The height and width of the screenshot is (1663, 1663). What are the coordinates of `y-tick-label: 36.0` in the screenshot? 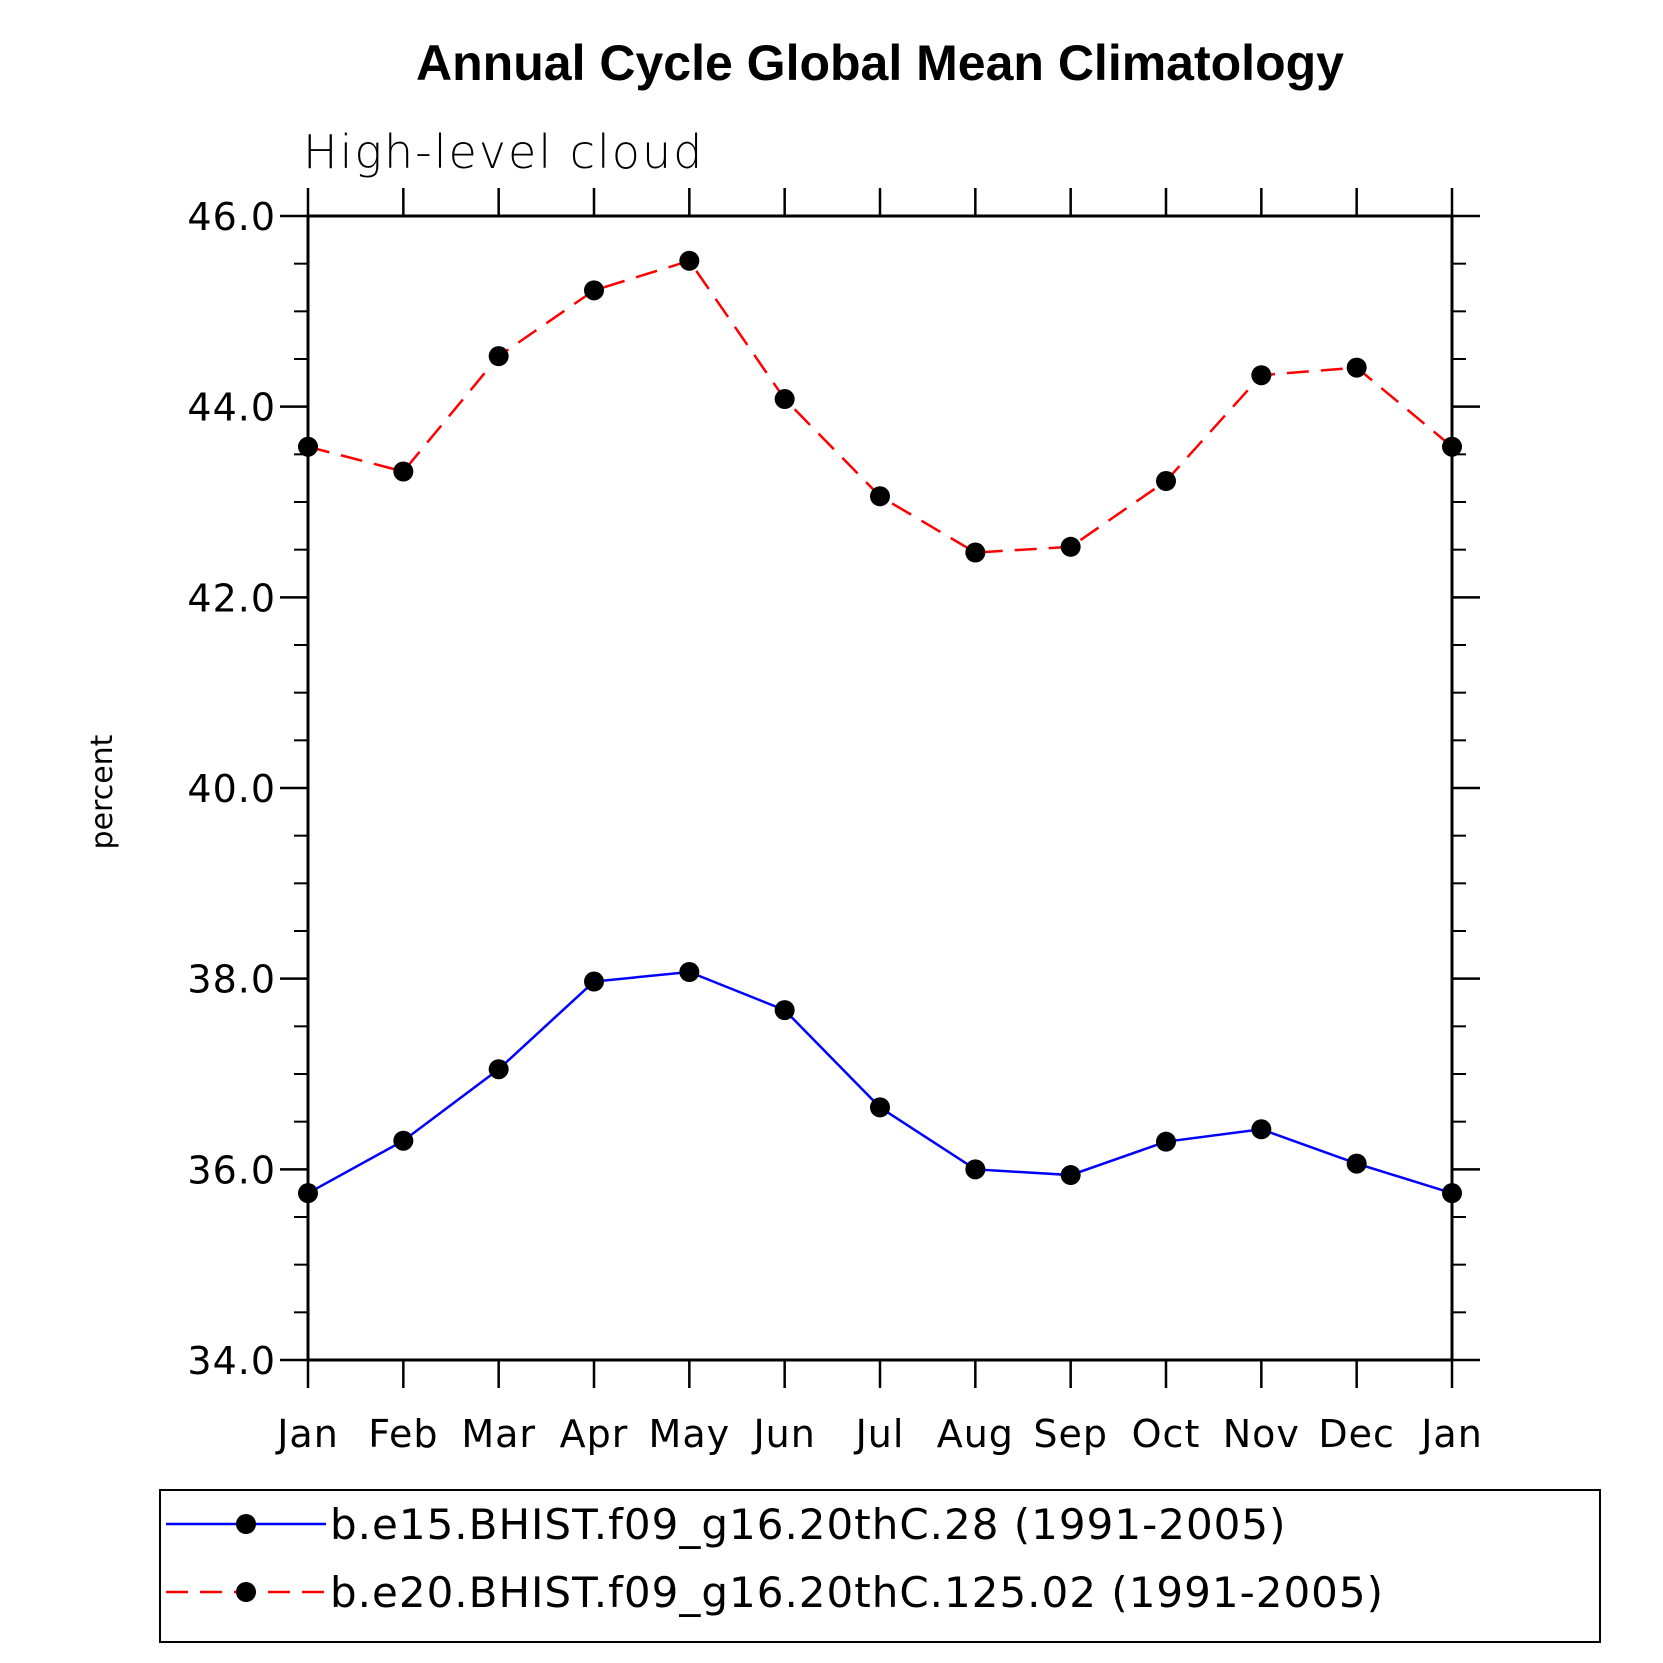 It's located at (231, 1170).